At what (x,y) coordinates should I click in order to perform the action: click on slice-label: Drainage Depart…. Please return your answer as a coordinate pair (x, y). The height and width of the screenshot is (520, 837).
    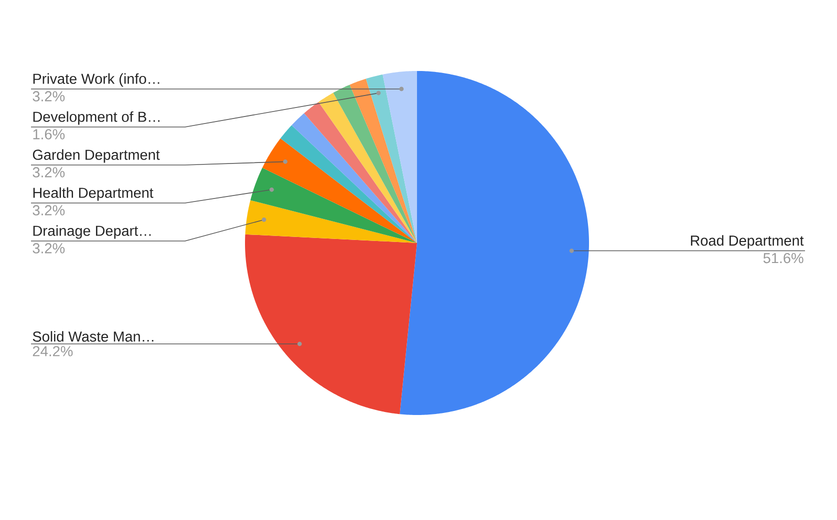
    Looking at the image, I should click on (92, 232).